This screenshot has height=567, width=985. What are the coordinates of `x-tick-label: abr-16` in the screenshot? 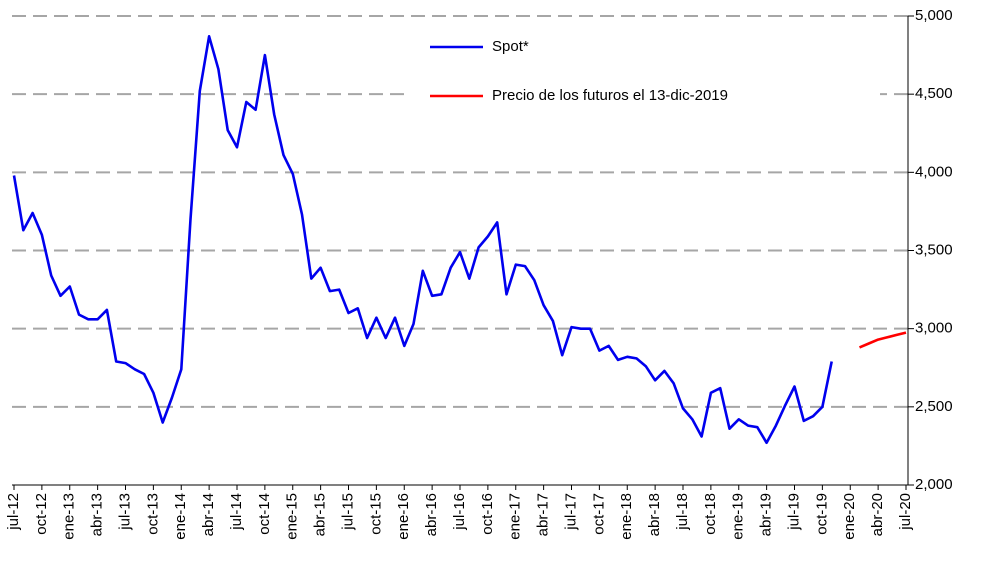 It's located at (431, 514).